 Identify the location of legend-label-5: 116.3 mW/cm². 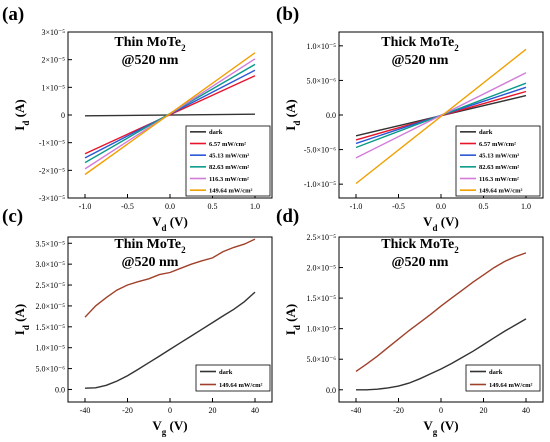
(229, 179).